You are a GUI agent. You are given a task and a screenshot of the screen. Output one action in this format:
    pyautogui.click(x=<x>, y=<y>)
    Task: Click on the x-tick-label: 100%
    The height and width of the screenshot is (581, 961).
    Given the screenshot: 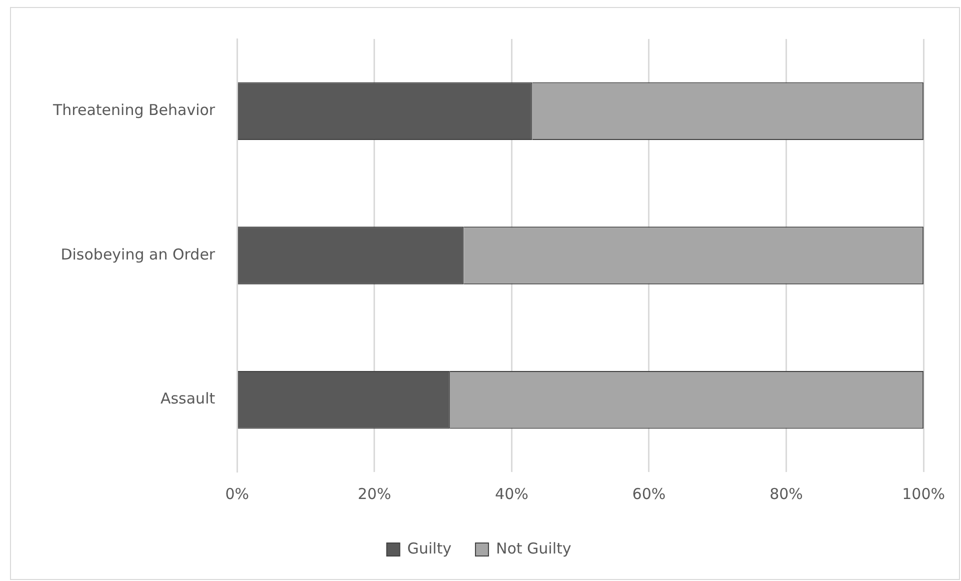 What is the action you would take?
    pyautogui.click(x=924, y=493)
    